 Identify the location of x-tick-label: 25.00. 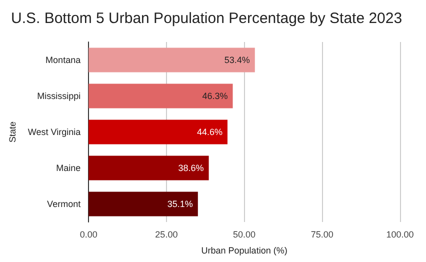
(166, 235).